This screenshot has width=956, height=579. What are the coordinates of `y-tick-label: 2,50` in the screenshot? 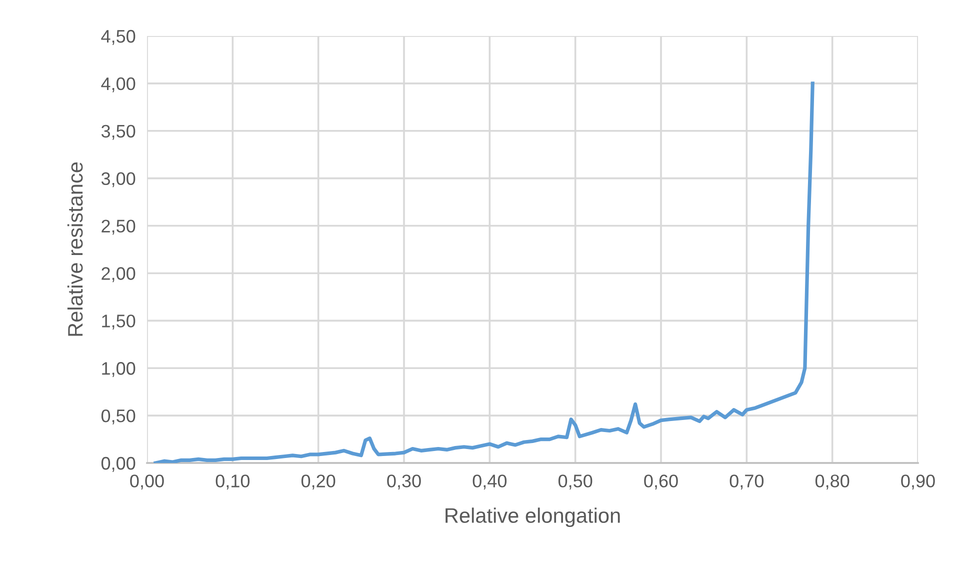 It's located at (119, 227).